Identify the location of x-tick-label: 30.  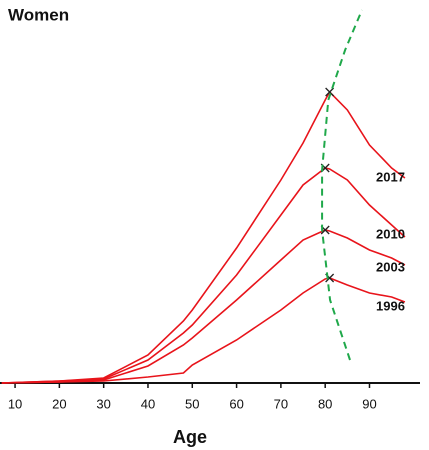
(103, 403).